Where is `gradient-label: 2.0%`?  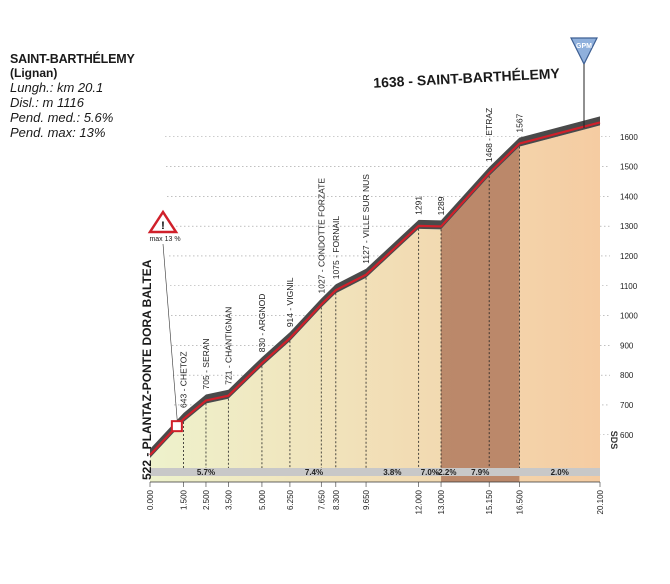
gradient-label: 2.0% is located at coordinates (560, 472).